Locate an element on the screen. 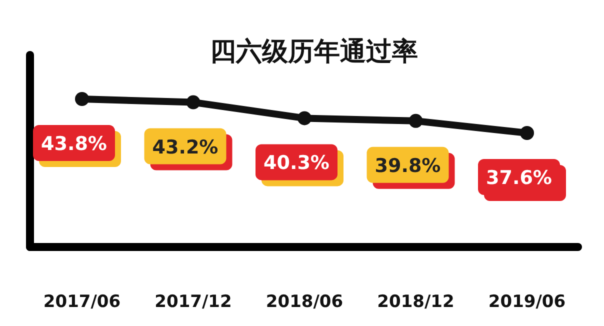 This screenshot has height=326, width=604. x-tick-label: 2017/12 is located at coordinates (193, 302).